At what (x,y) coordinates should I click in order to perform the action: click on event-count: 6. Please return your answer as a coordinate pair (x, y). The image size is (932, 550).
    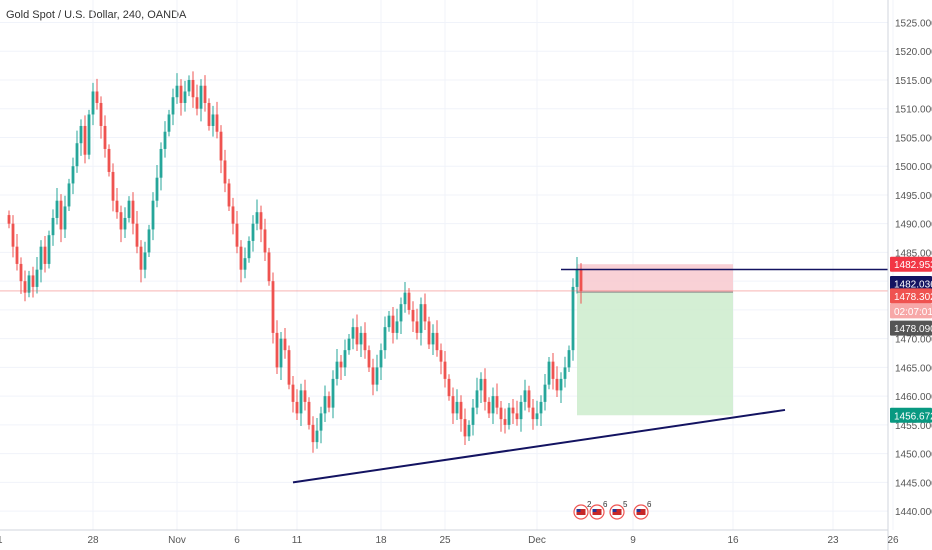
    Looking at the image, I should click on (649, 504).